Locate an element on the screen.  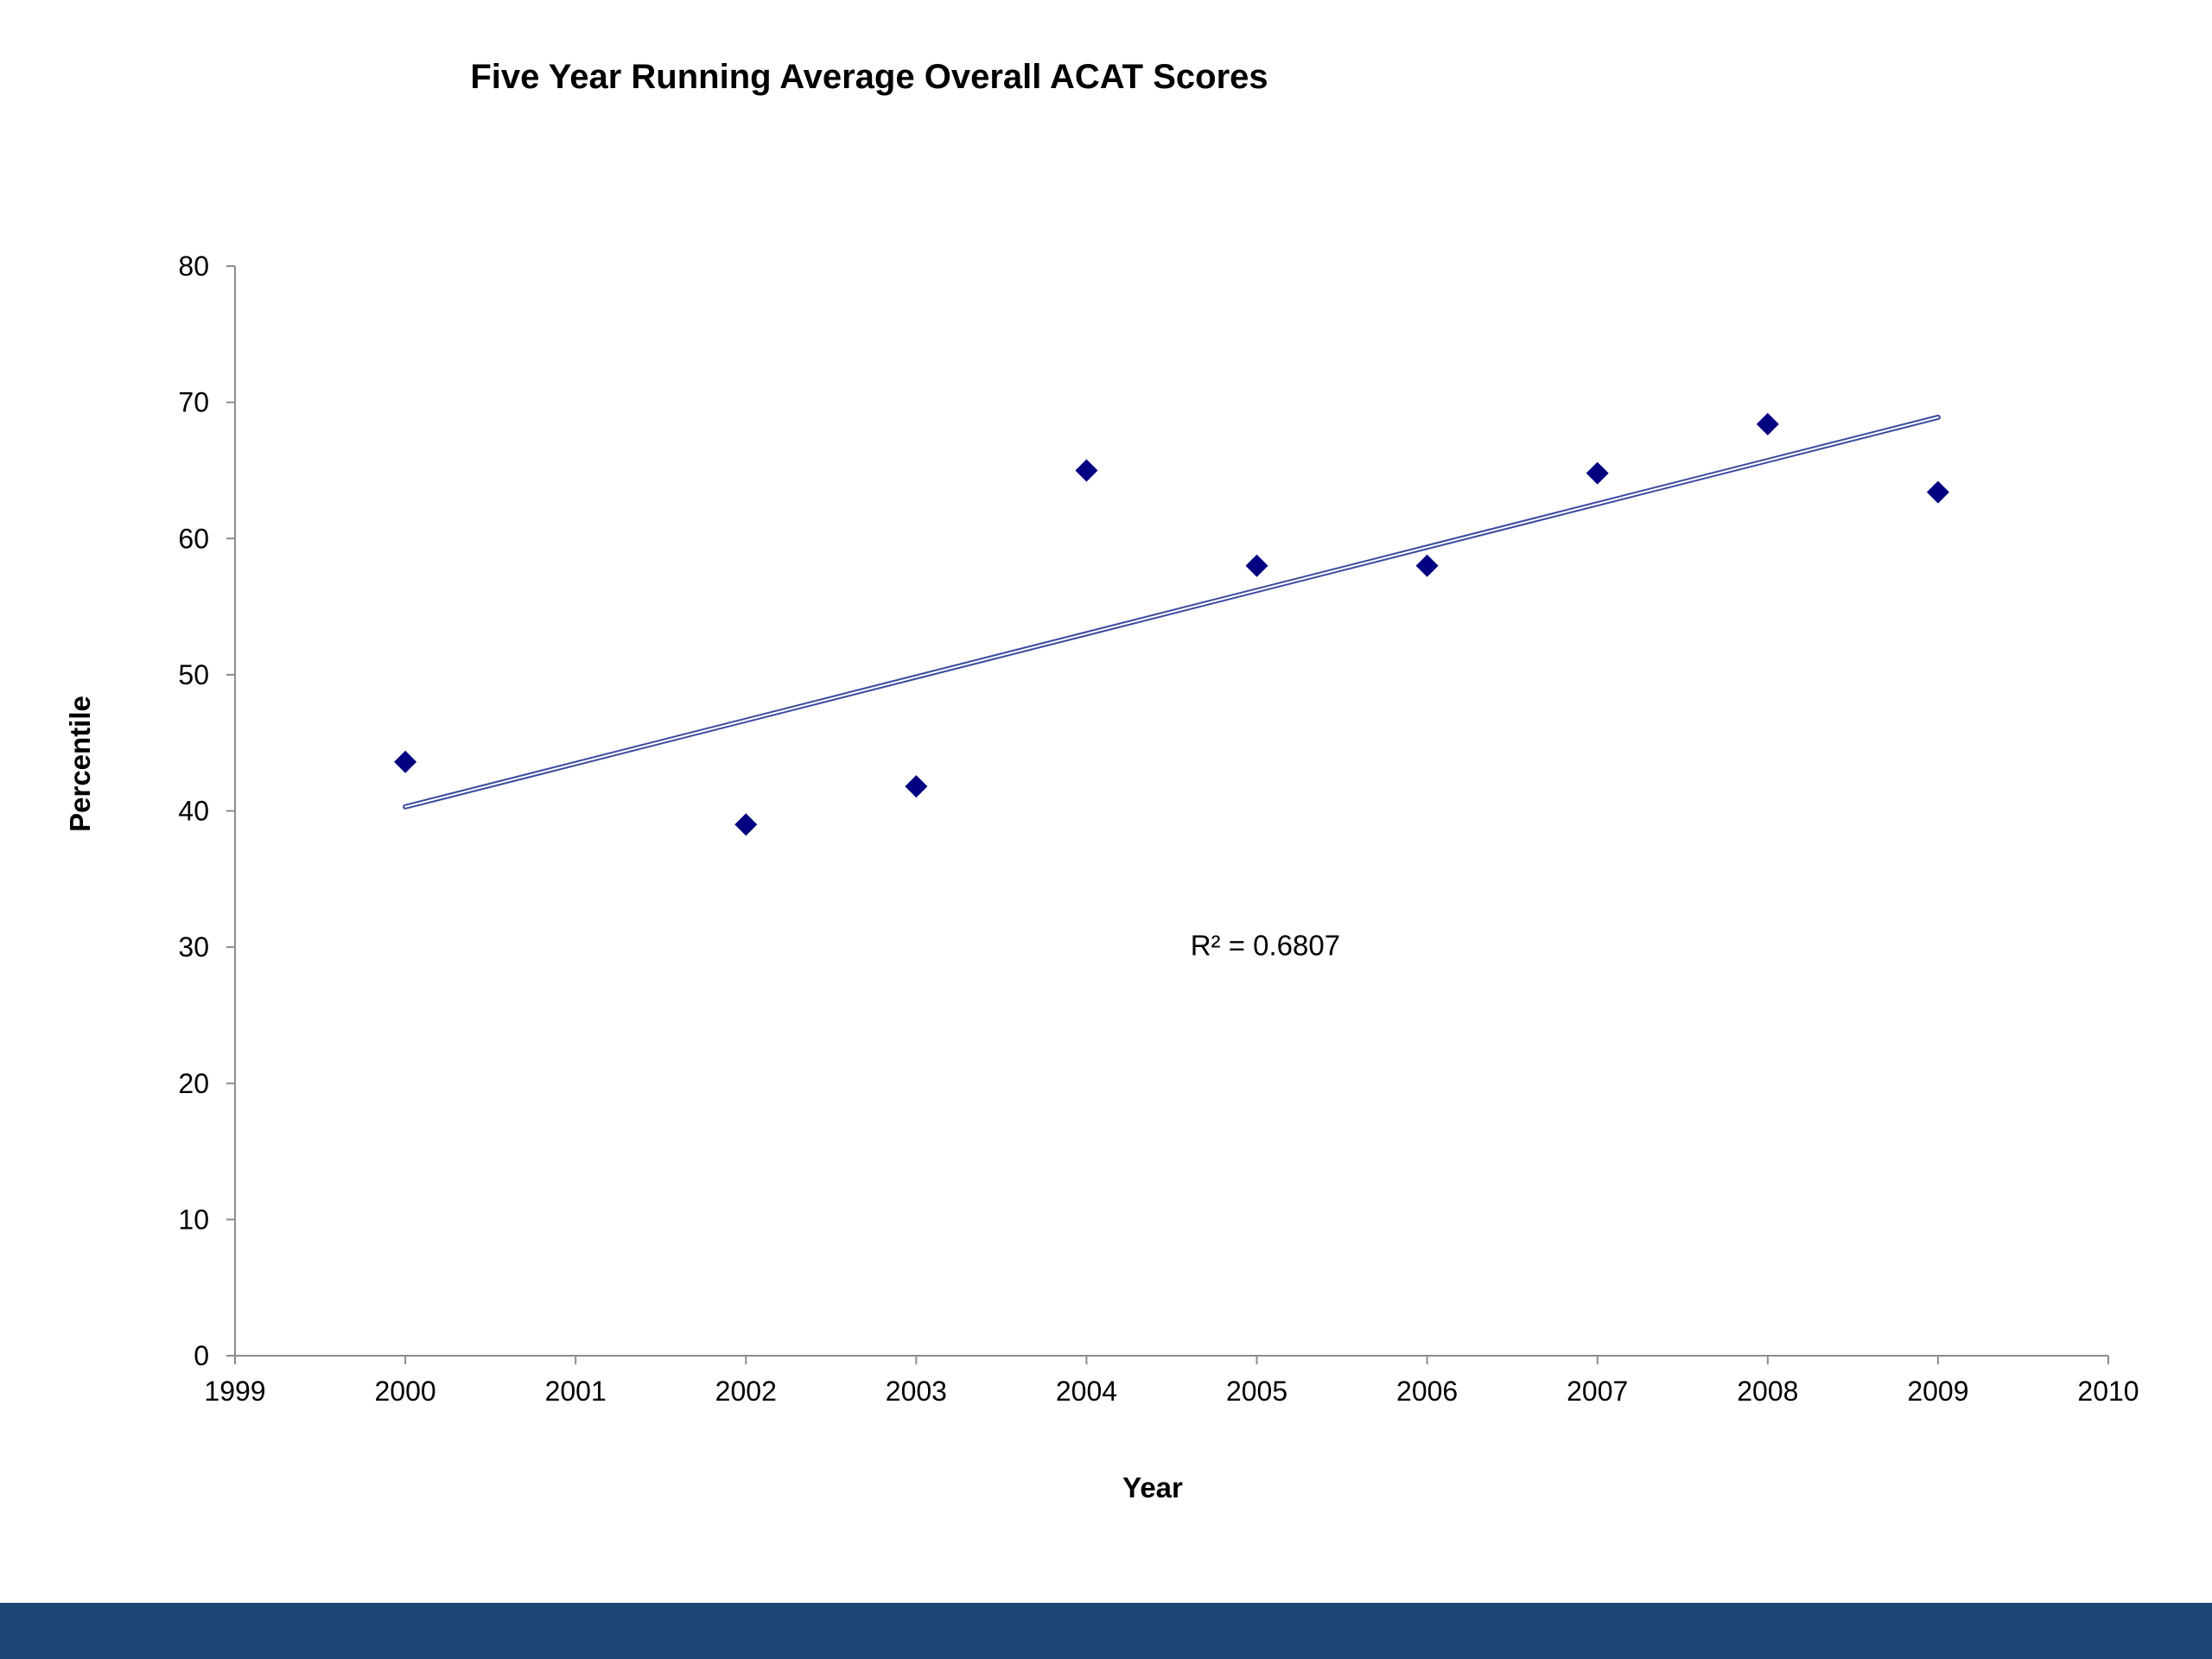
footer-bar is located at coordinates (1106, 1631).